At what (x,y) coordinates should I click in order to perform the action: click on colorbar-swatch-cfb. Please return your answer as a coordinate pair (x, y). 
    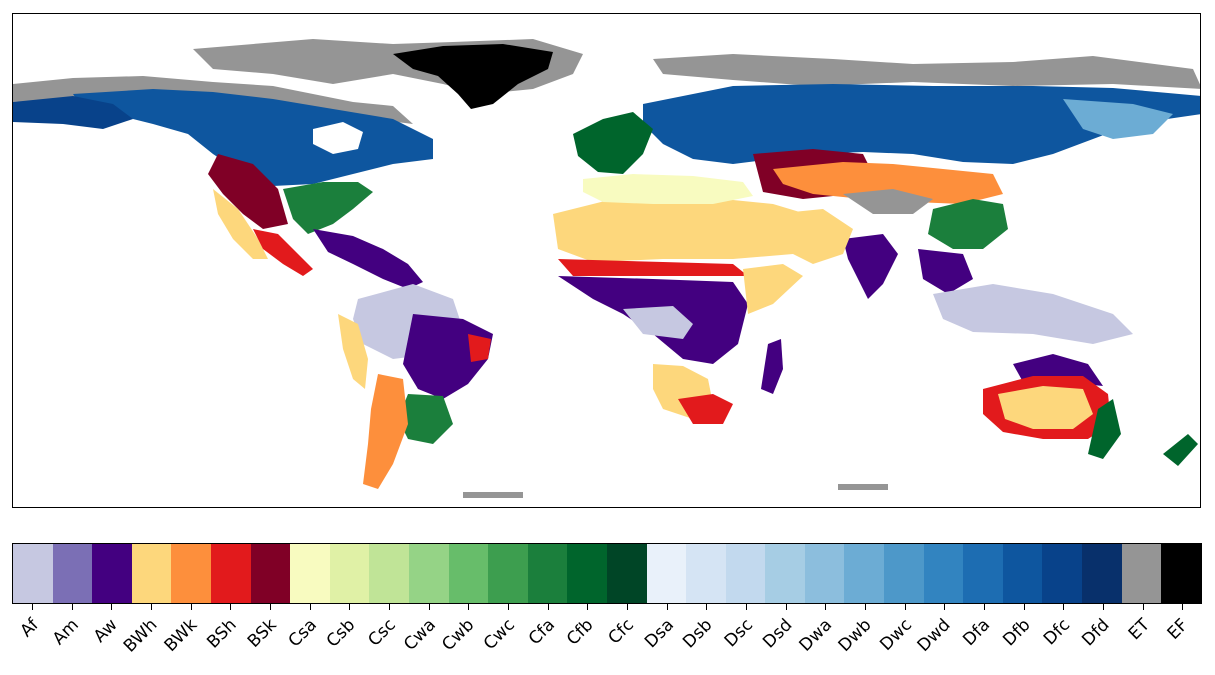
    Looking at the image, I should click on (587, 573).